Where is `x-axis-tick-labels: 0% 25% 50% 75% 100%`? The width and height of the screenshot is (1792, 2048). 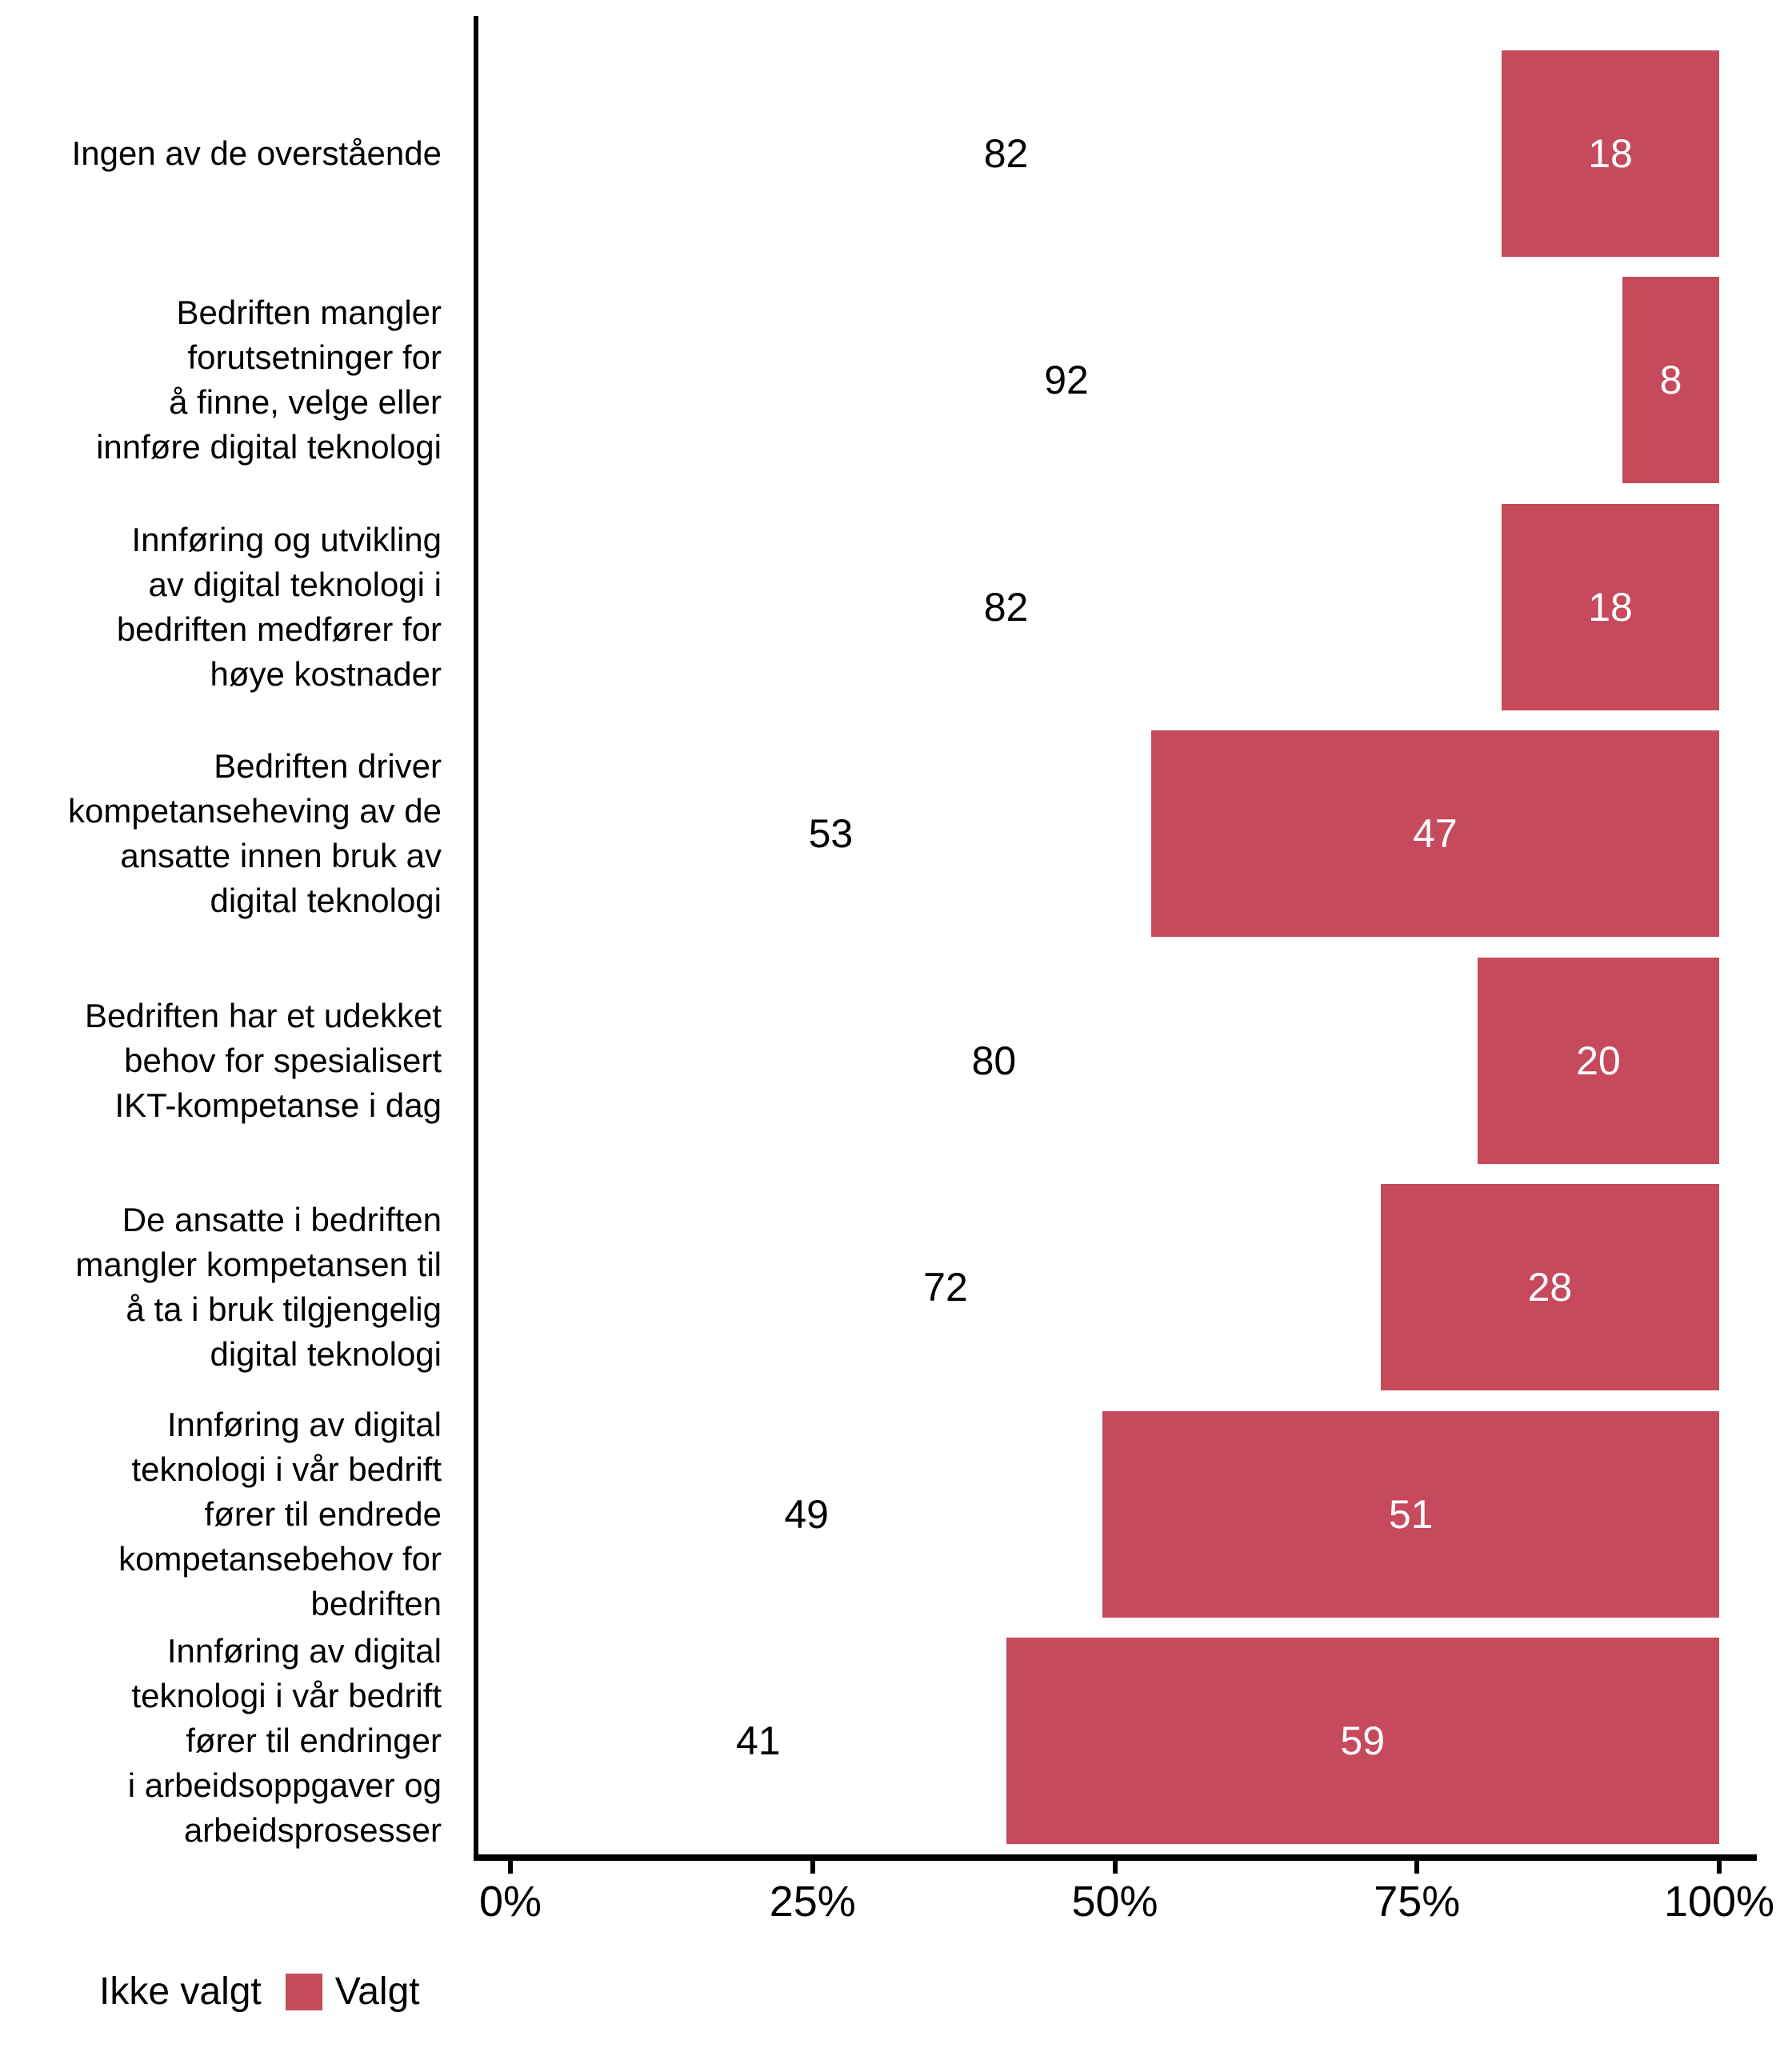 x-axis-tick-labels: 0% 25% 50% 75% 100% is located at coordinates (1126, 1905).